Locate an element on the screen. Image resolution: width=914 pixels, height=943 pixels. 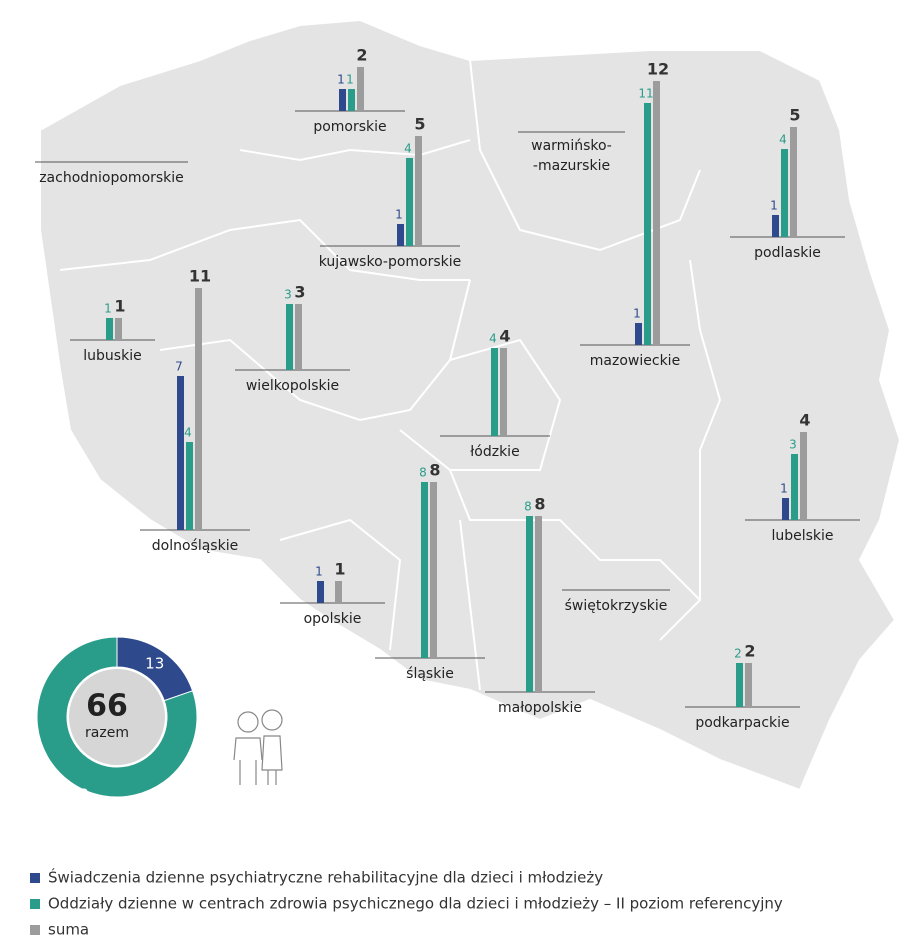
region-name: pomorskie is located at coordinates (349, 127).